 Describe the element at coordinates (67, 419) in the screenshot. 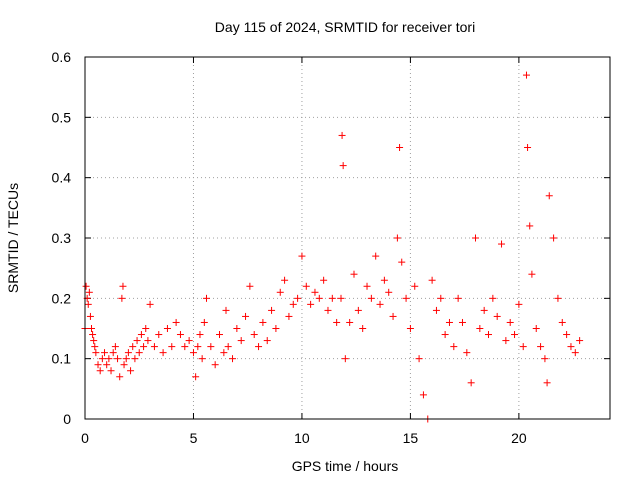

I see `y-tick-label: 0` at that location.